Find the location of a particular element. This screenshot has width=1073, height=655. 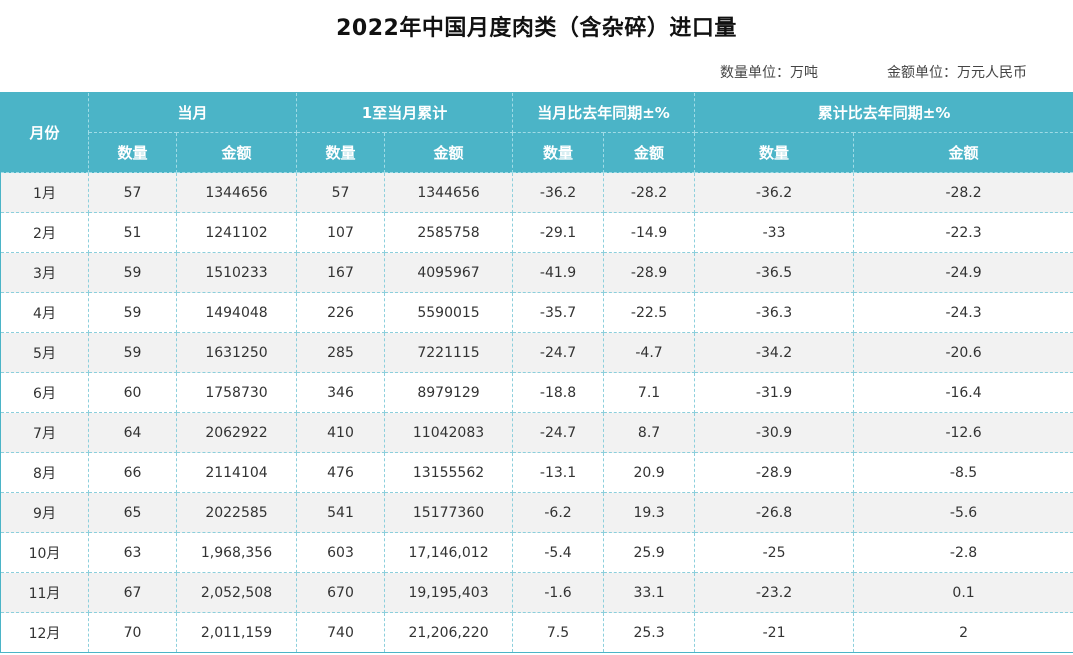

table-cell: 20.9 is located at coordinates (649, 472).